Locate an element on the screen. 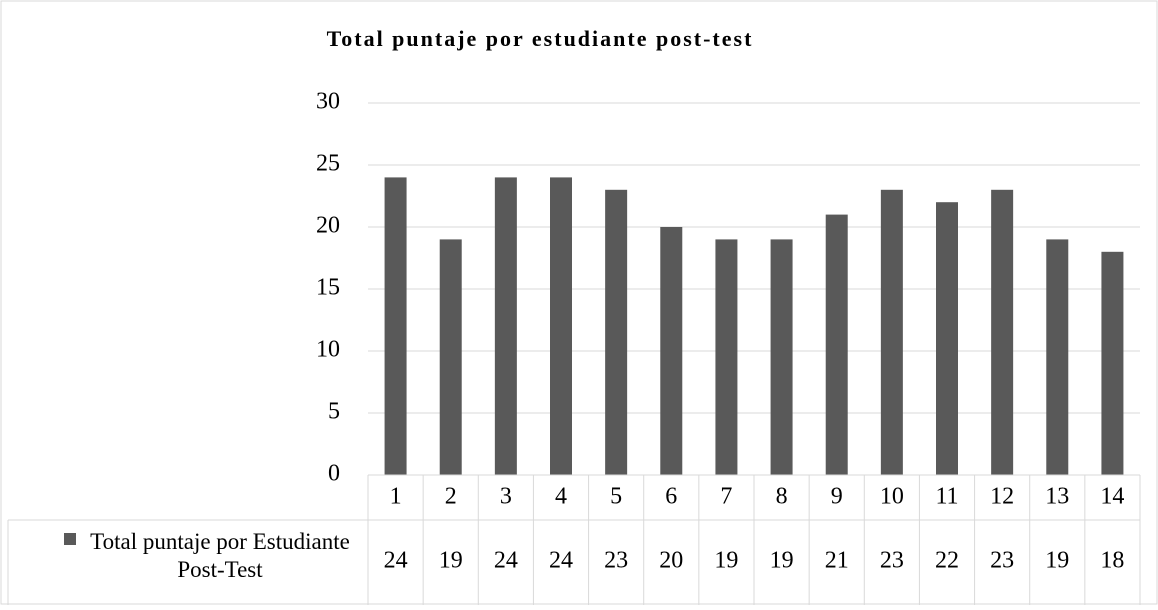 The width and height of the screenshot is (1158, 610). x-tick-label: 10 is located at coordinates (892, 497).